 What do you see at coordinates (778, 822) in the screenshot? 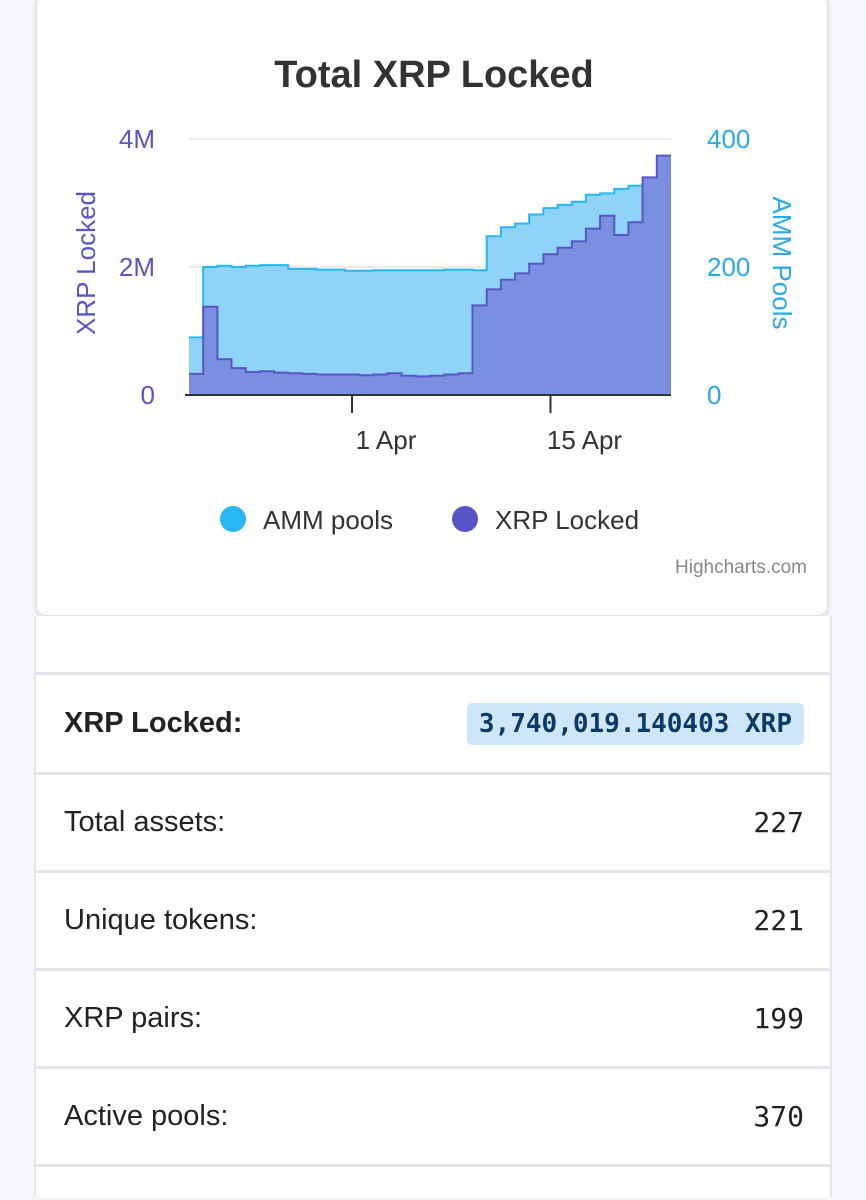
I see `stat-value: 227` at bounding box center [778, 822].